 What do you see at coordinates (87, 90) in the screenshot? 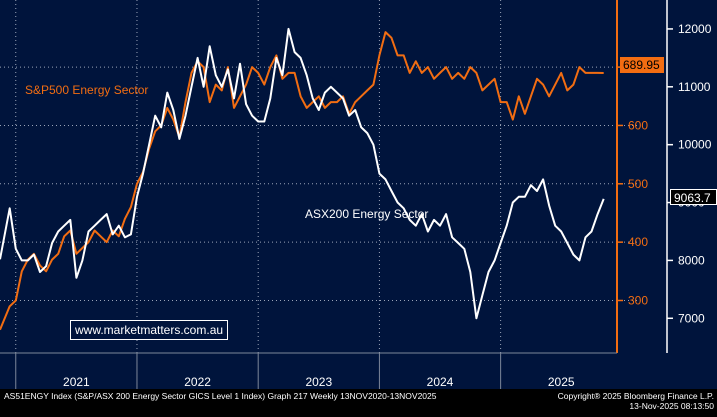
I see `sp500-series-label: S&P500 Energy Sector` at bounding box center [87, 90].